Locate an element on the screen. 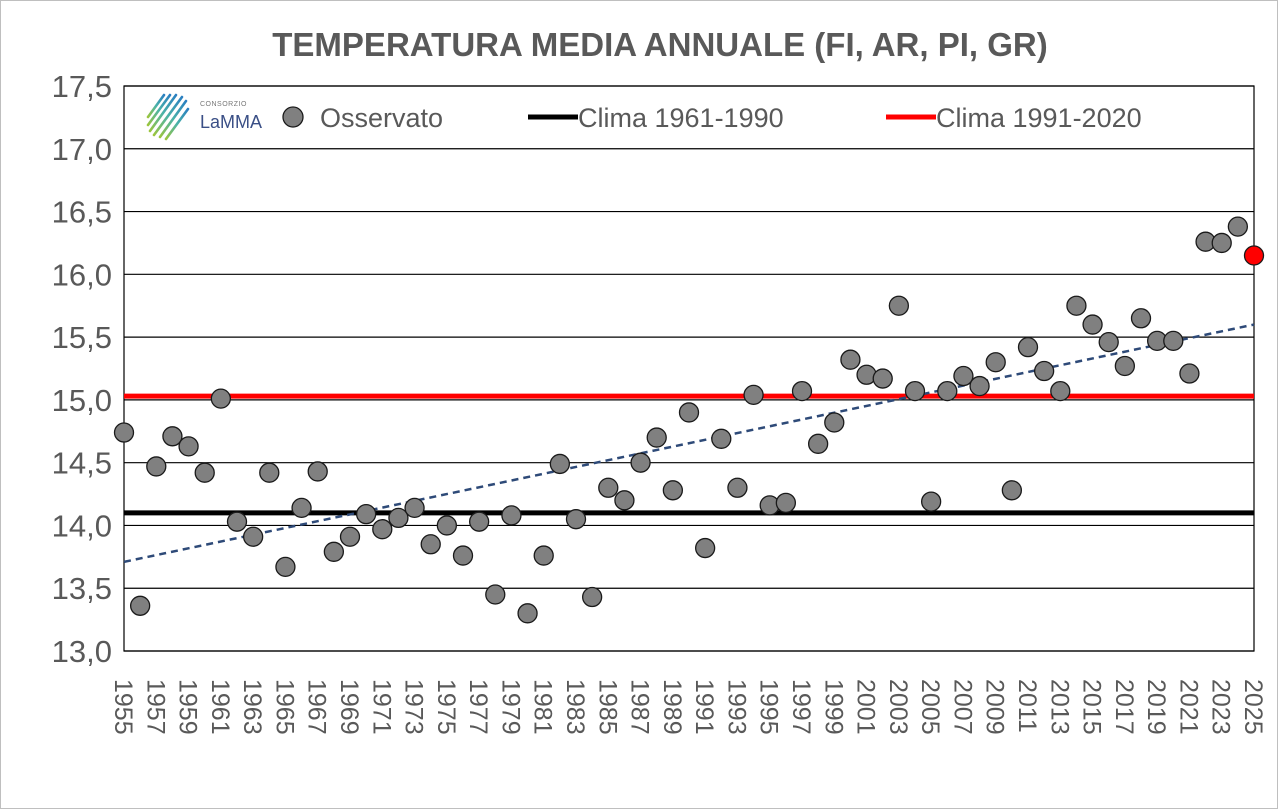  x-tick-label: 2011 is located at coordinates (1027, 706).